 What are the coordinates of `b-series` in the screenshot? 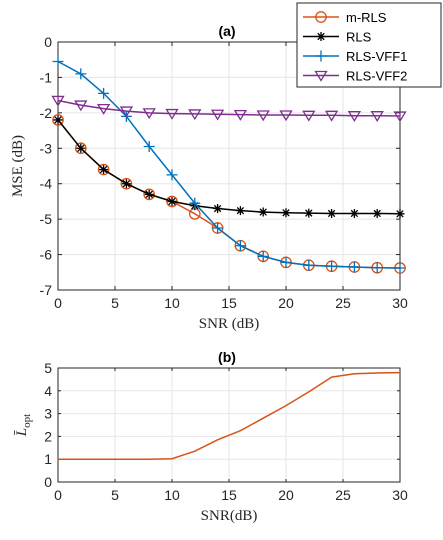 It's located at (229, 415).